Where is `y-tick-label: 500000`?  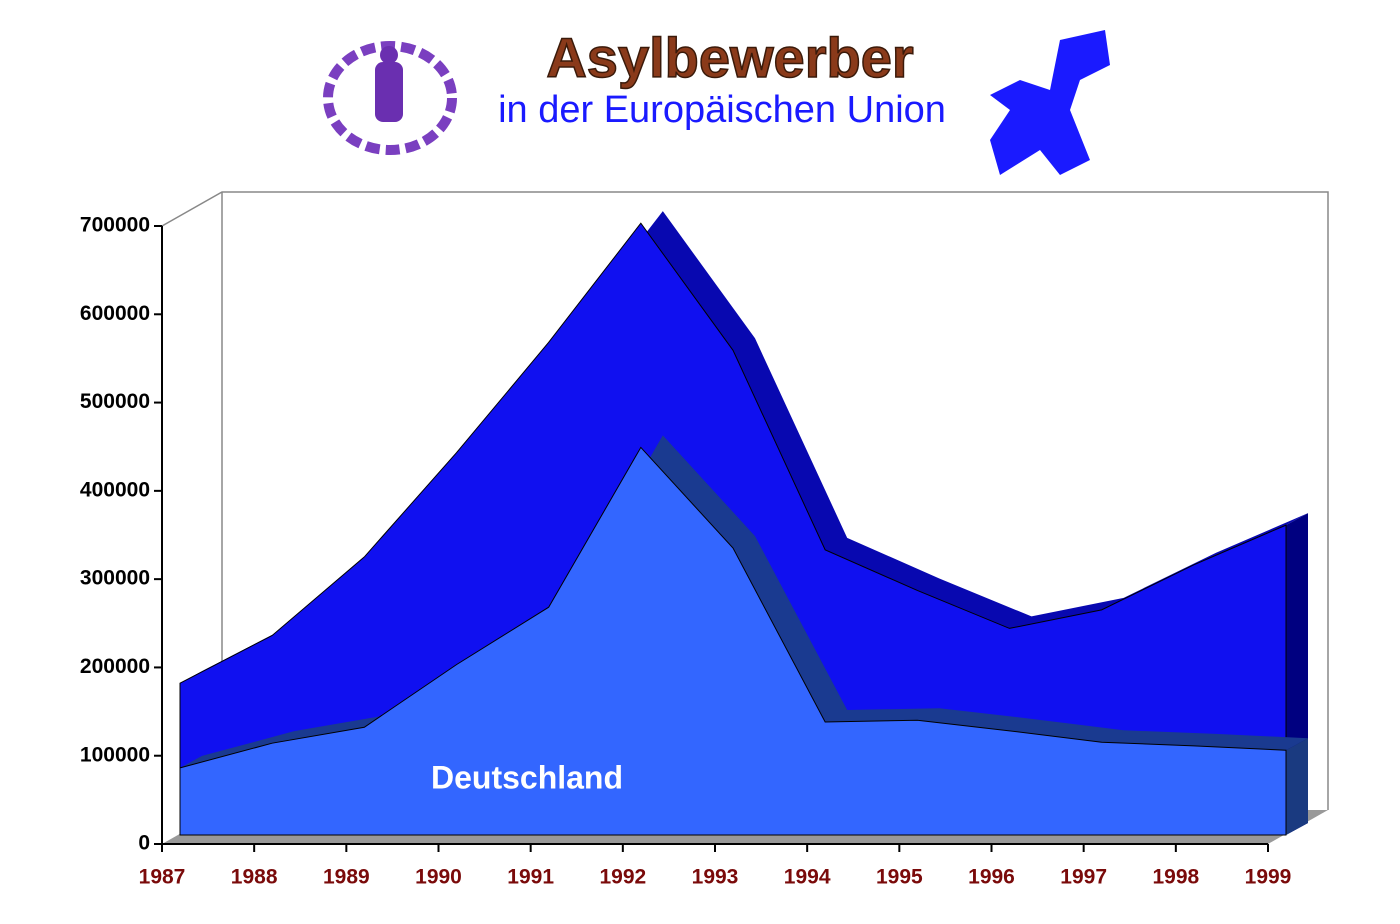
y-tick-label: 500000 is located at coordinates (115, 401).